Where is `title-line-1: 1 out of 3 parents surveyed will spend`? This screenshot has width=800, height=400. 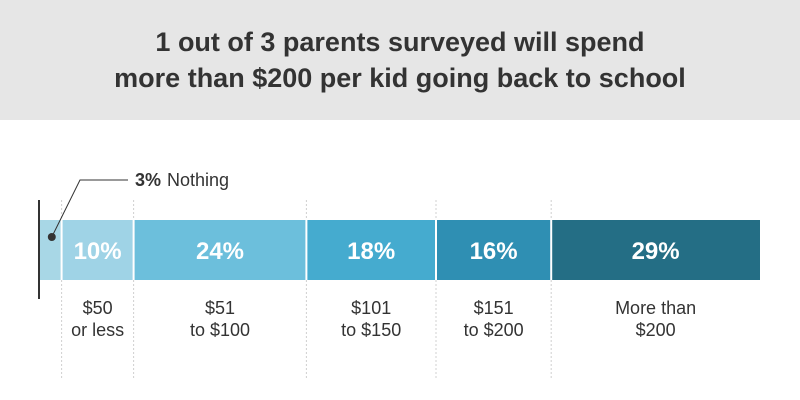 title-line-1: 1 out of 3 parents surveyed will spend is located at coordinates (400, 42).